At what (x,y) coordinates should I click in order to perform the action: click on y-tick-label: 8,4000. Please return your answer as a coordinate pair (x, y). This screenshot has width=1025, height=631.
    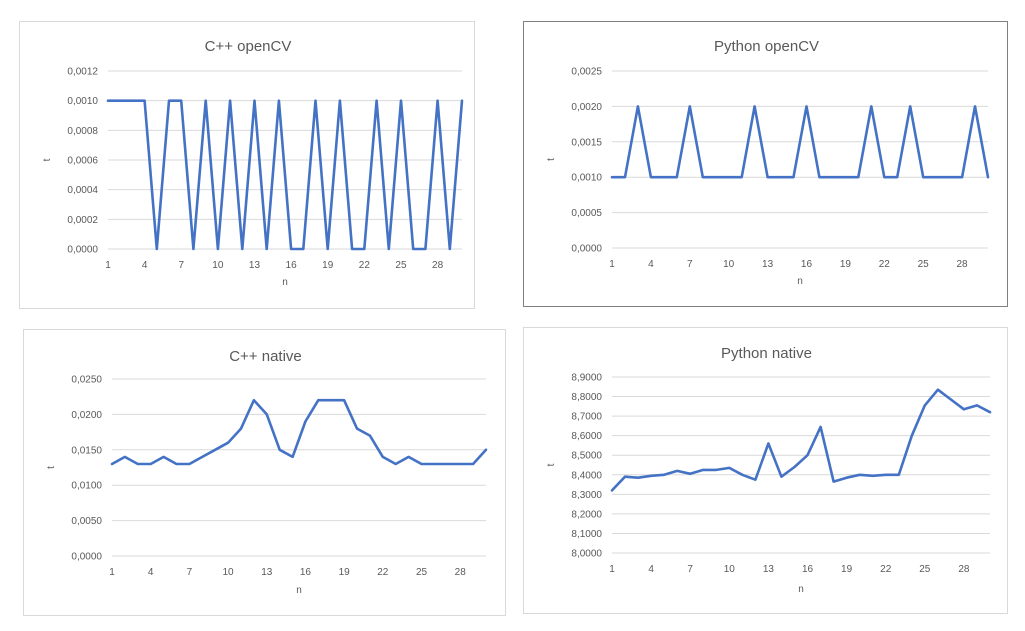
    Looking at the image, I should click on (586, 475).